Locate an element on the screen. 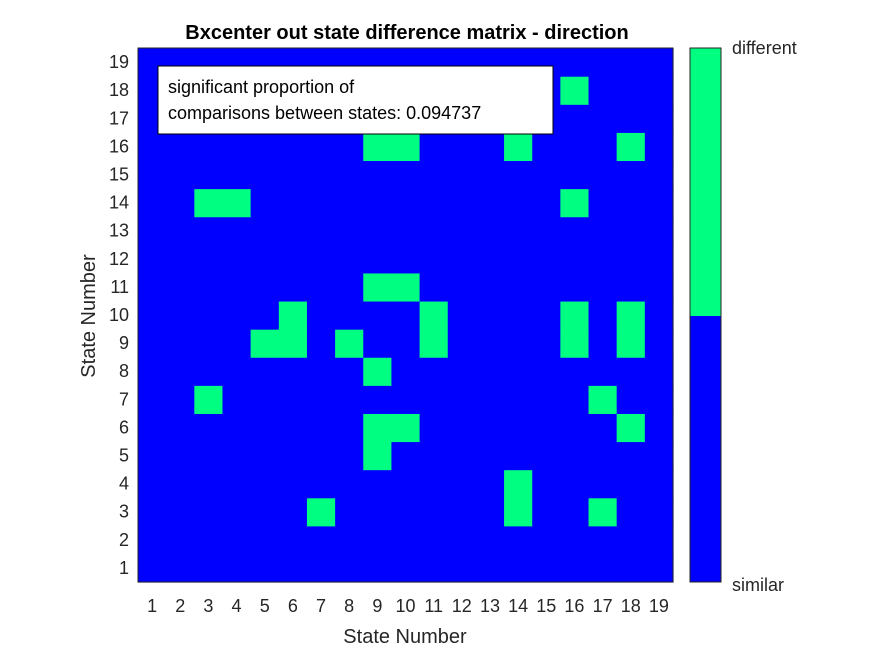 The height and width of the screenshot is (656, 875). colorbar-similar-segment is located at coordinates (705, 449).